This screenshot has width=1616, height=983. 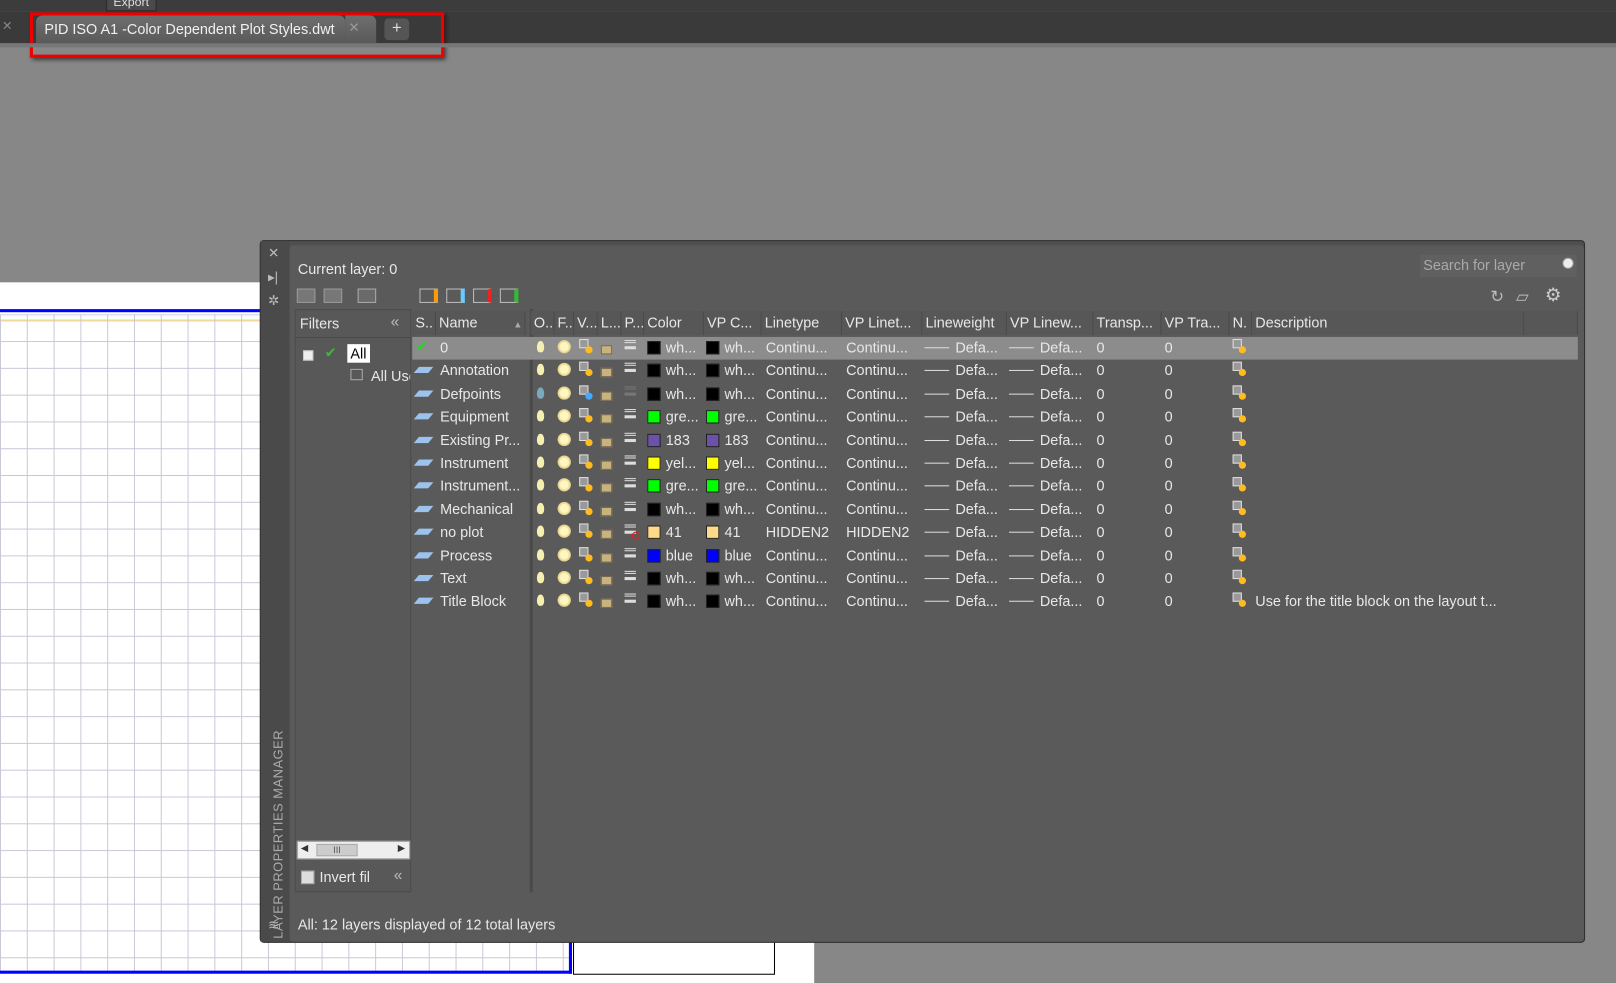 I want to click on new-layer-vp-frozen-icon, so click(x=455, y=295).